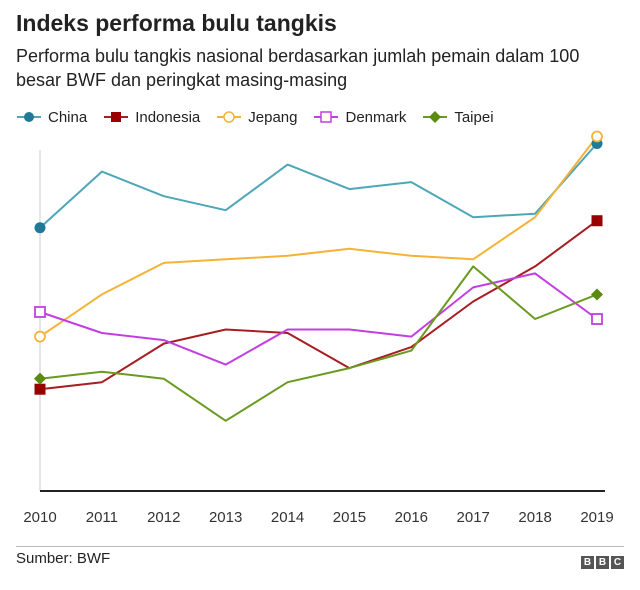  Describe the element at coordinates (63, 558) in the screenshot. I see `source-note: Sumber: BWF` at that location.